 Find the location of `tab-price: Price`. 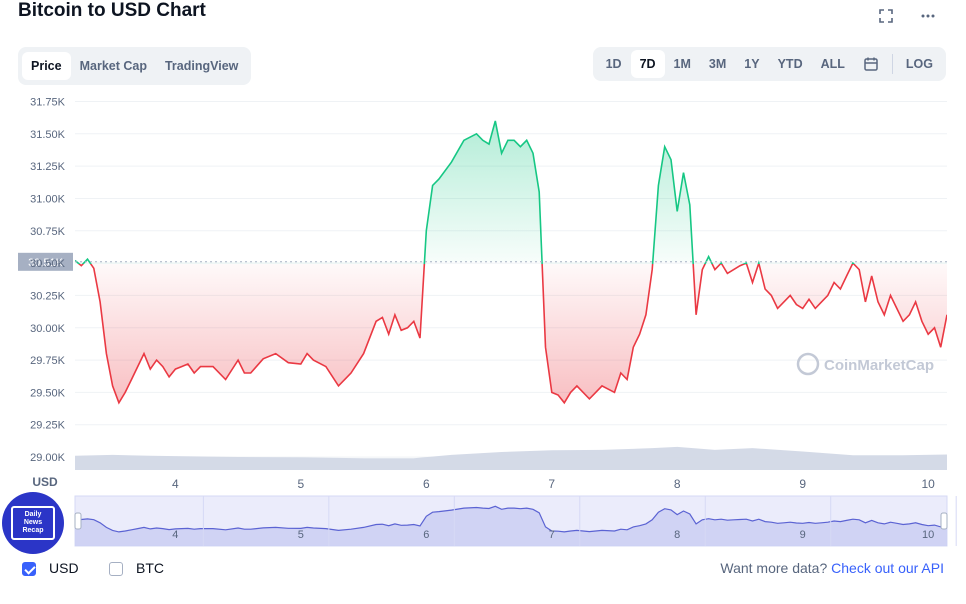

tab-price: Price is located at coordinates (46, 66).